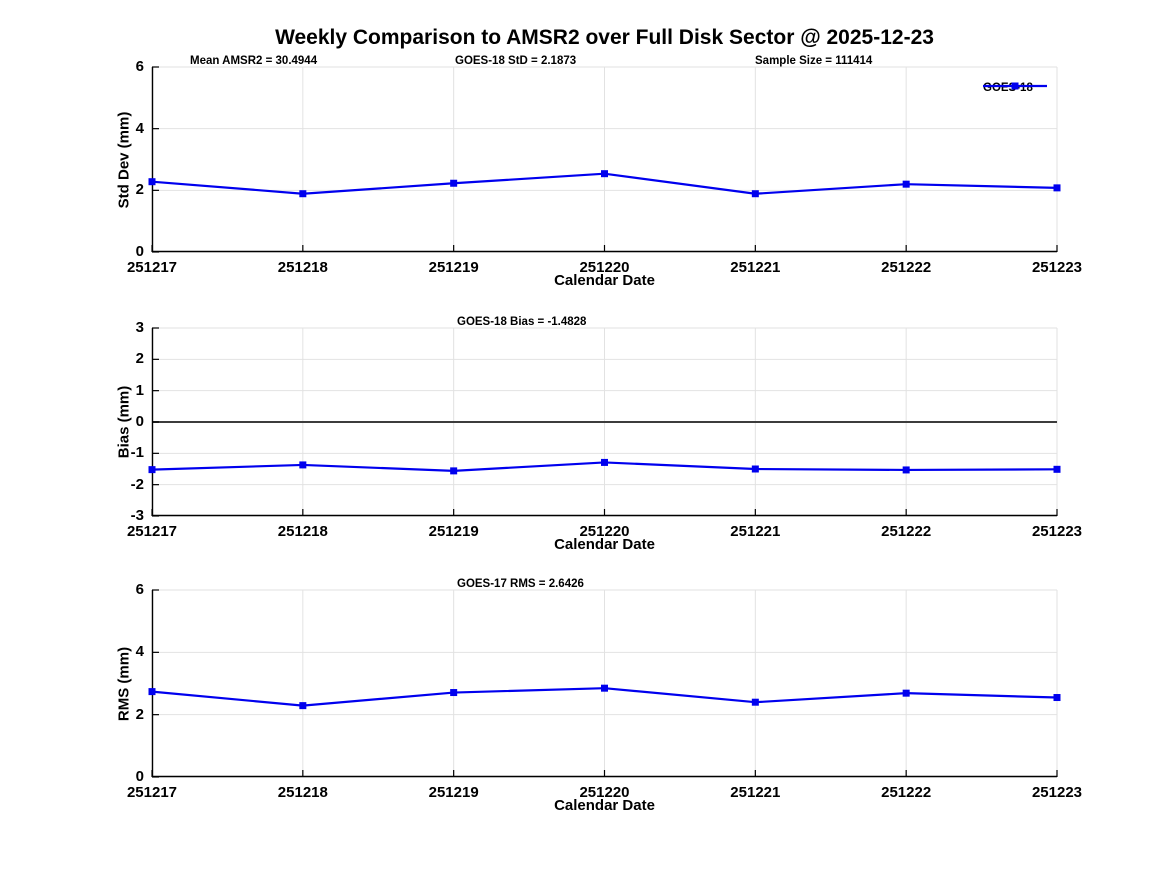 This screenshot has width=1167, height=875. Describe the element at coordinates (139, 652) in the screenshot. I see `rms-y-tick-label: 4` at that location.